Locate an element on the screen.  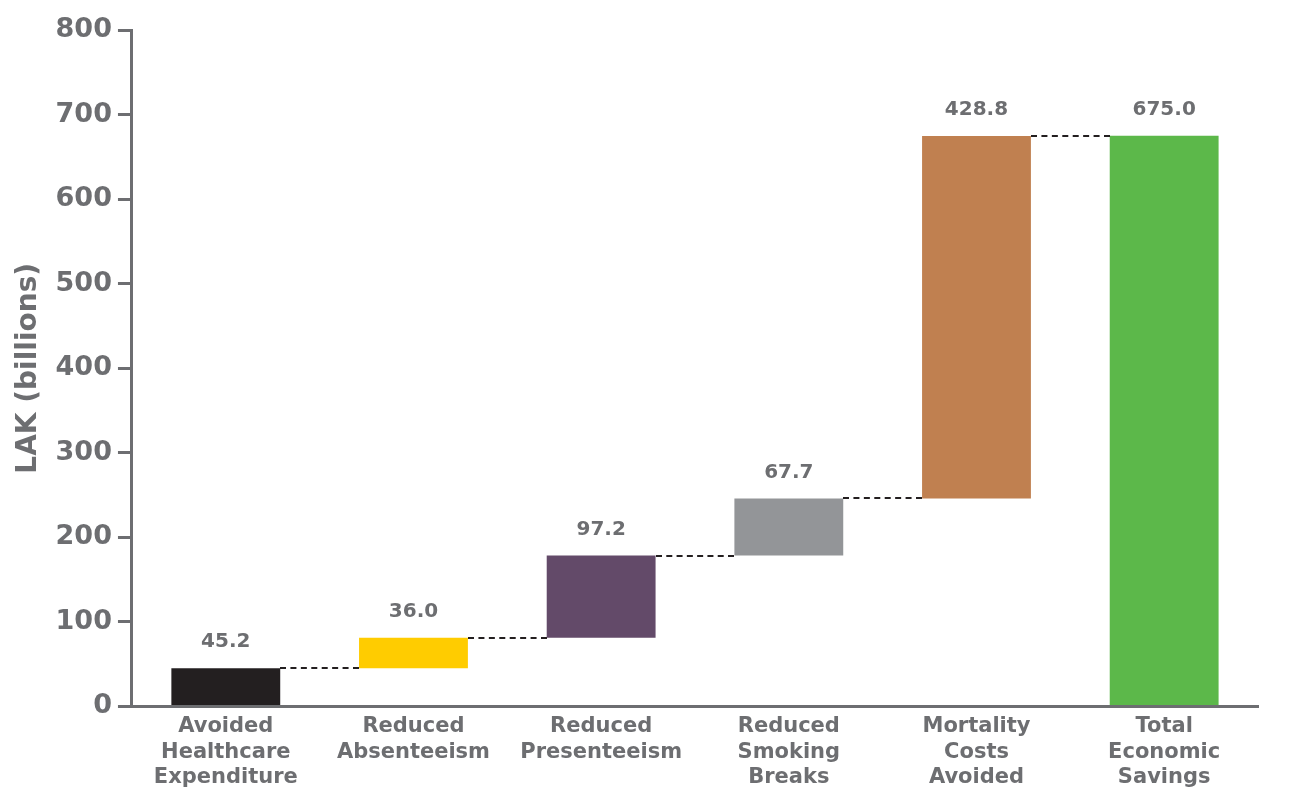
y-axis-title: LAK (billions) is located at coordinates (27, 368).